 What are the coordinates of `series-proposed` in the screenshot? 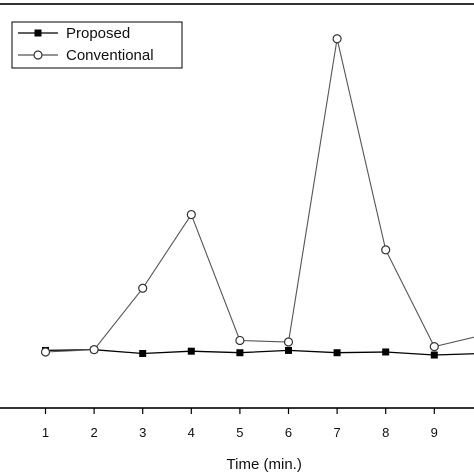 It's located at (258, 352).